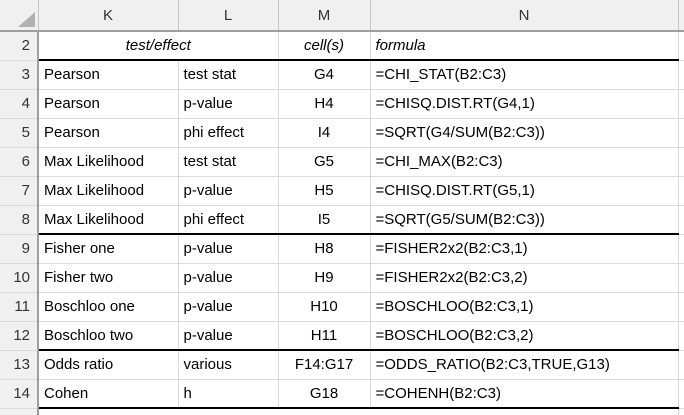 The height and width of the screenshot is (415, 684). Describe the element at coordinates (228, 16) in the screenshot. I see `column-header-L: L` at that location.